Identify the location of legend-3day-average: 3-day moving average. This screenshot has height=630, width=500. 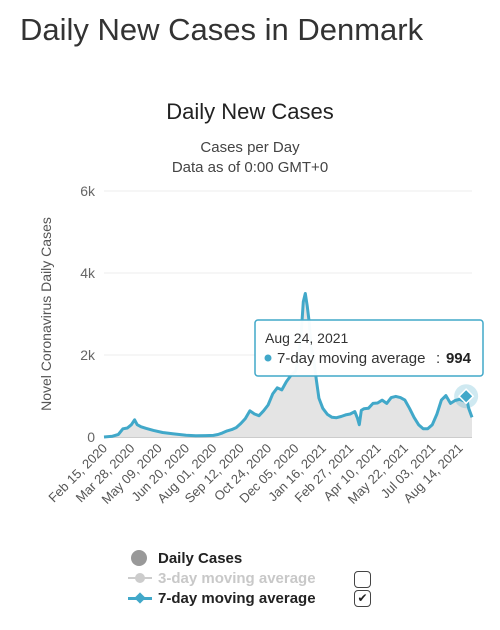
(222, 578).